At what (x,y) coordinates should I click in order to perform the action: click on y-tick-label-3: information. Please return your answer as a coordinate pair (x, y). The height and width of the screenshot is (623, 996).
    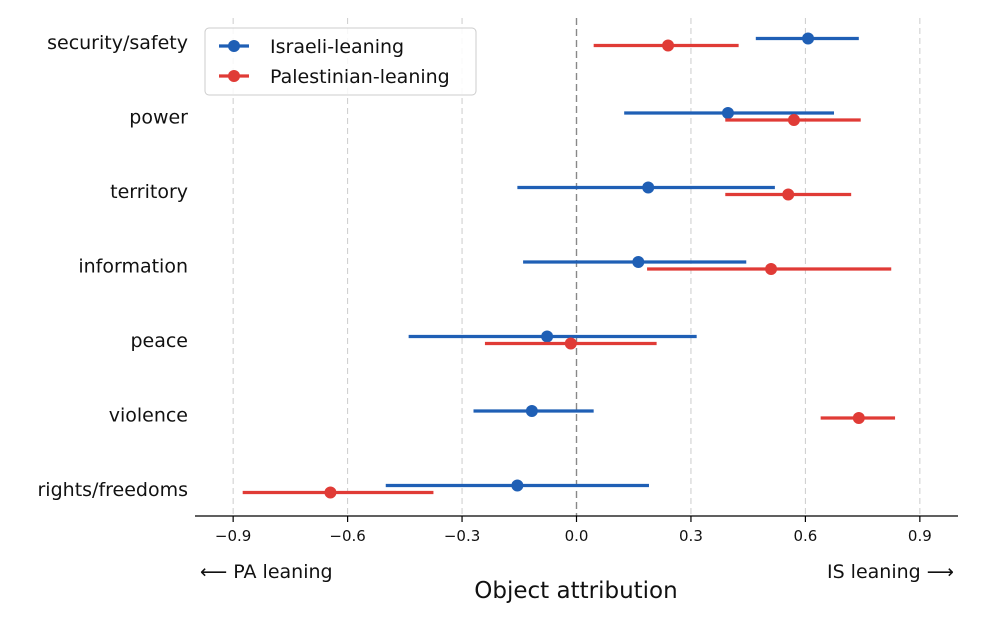
    Looking at the image, I should click on (133, 267).